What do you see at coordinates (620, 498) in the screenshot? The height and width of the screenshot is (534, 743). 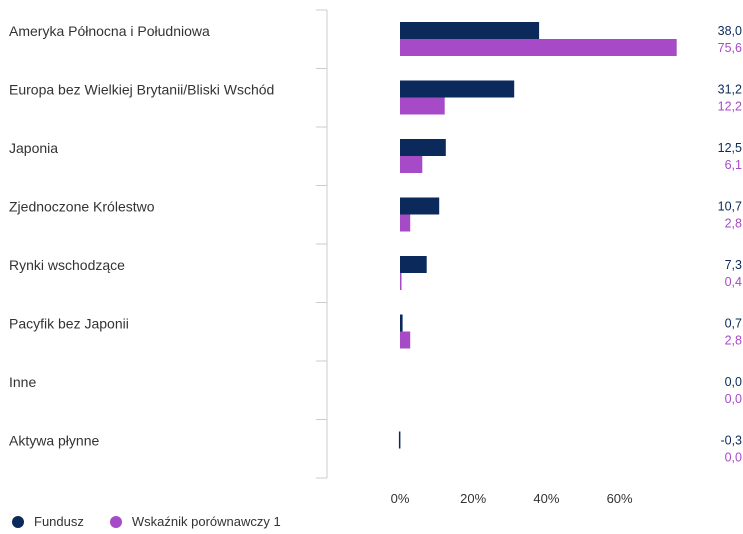 I see `x-tick-label: 60%` at bounding box center [620, 498].